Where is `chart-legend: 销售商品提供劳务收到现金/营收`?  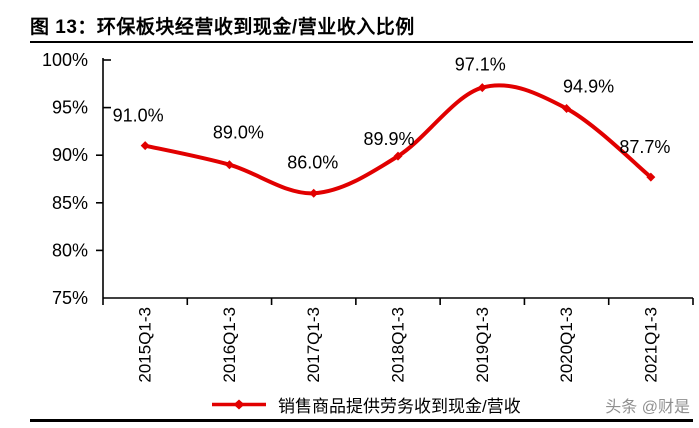
chart-legend: 销售商品提供劳务收到现金/营收 is located at coordinates (366, 404).